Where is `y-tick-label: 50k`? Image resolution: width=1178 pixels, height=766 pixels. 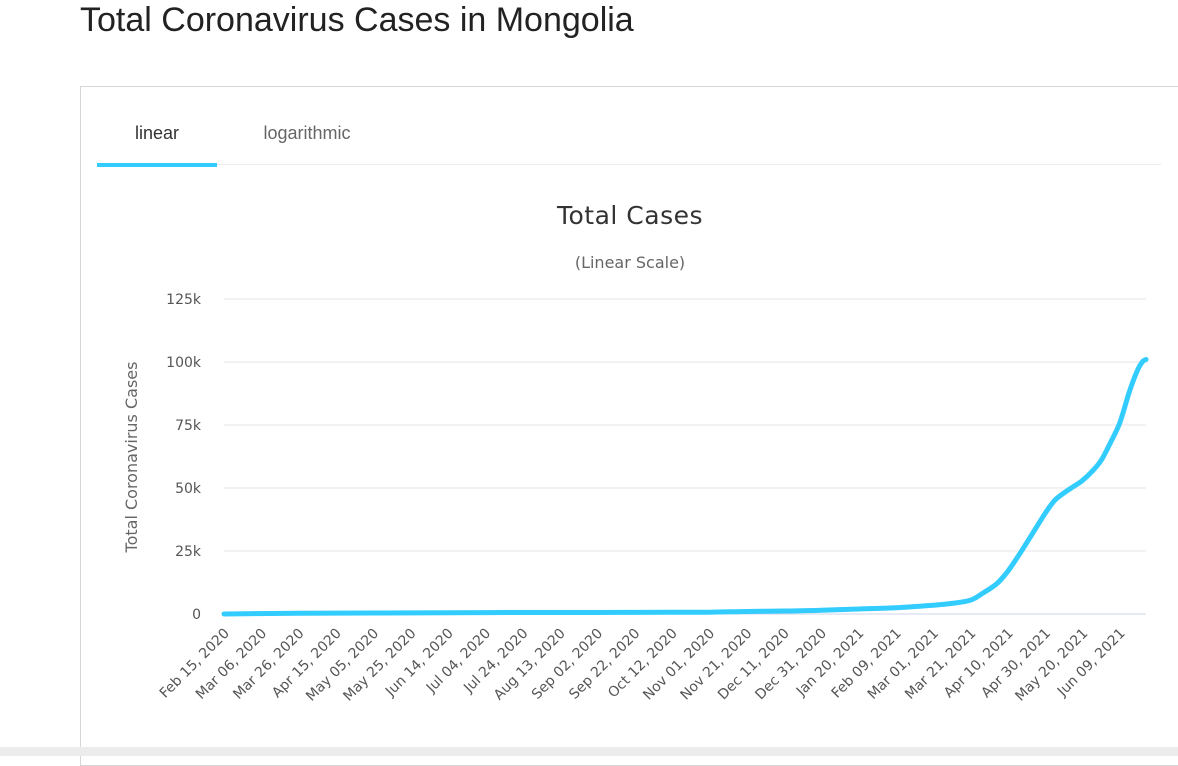
y-tick-label: 50k is located at coordinates (188, 489).